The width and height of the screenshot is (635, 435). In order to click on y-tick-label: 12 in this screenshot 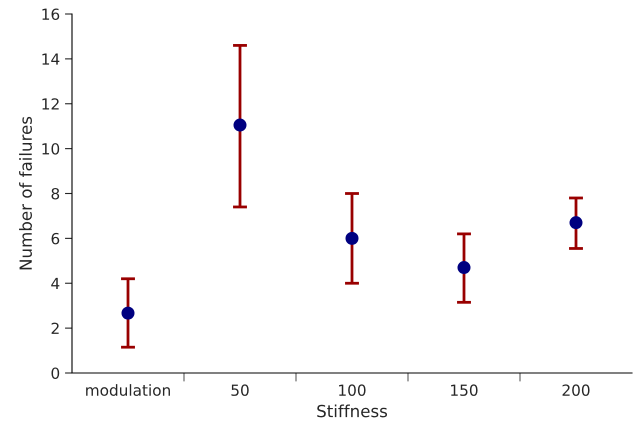, I will do `click(50, 104)`.